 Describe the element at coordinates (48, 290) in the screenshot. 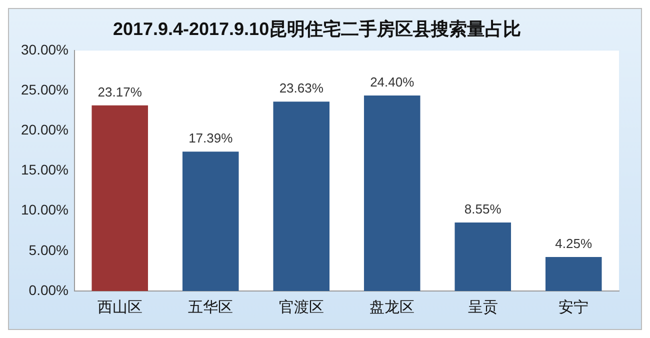

I see `y-tick-label: 0.00%` at that location.